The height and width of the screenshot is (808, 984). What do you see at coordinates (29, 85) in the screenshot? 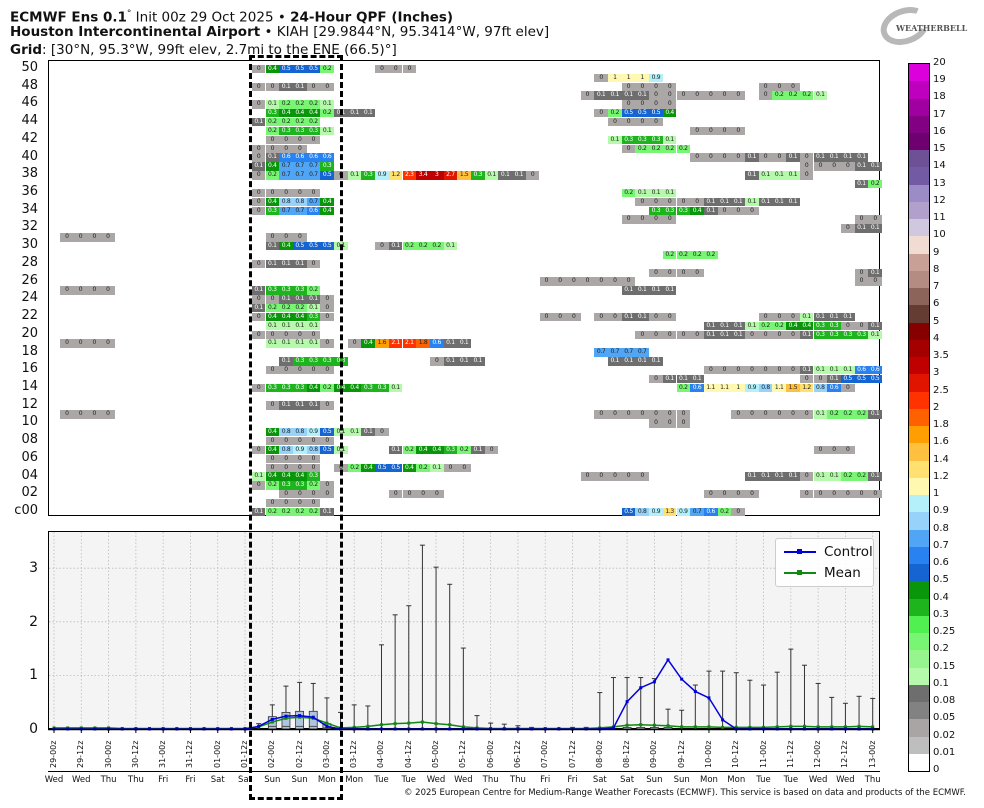
I see `heatmap-y-label: 48` at bounding box center [29, 85].